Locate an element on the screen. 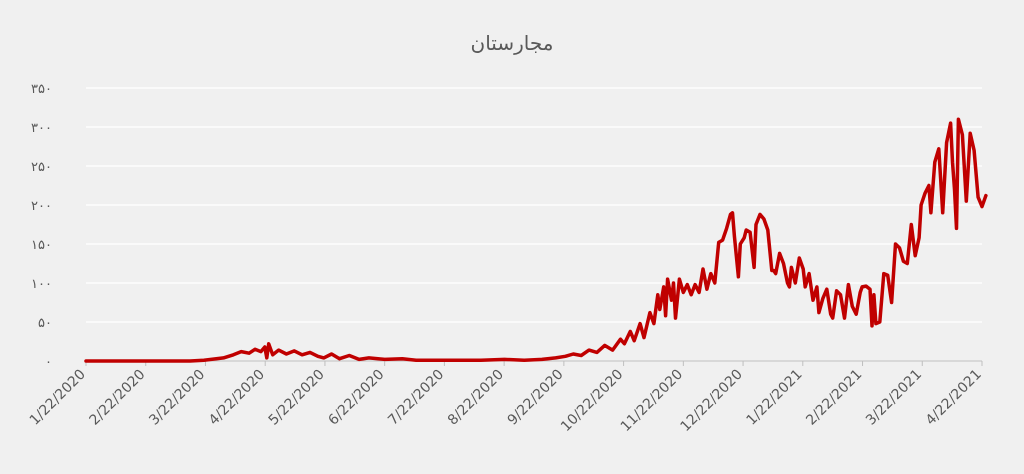 The width and height of the screenshot is (1024, 474). x-tick-label: 11/22/2020 is located at coordinates (652, 401).